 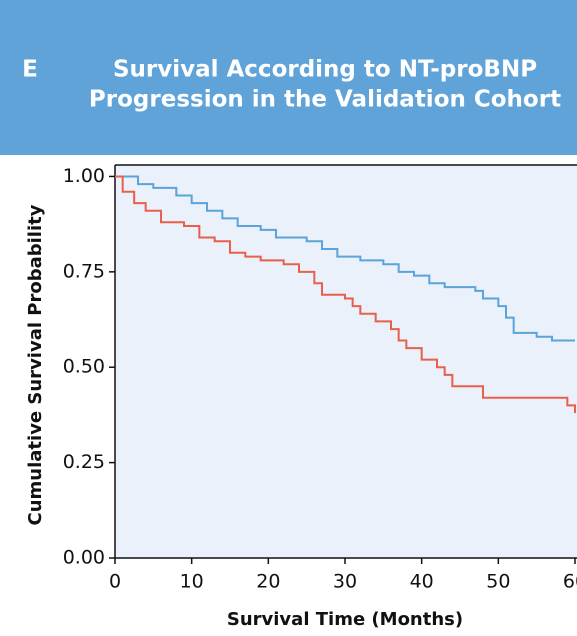 What do you see at coordinates (115, 582) in the screenshot?
I see `x-tick-label: 0` at bounding box center [115, 582].